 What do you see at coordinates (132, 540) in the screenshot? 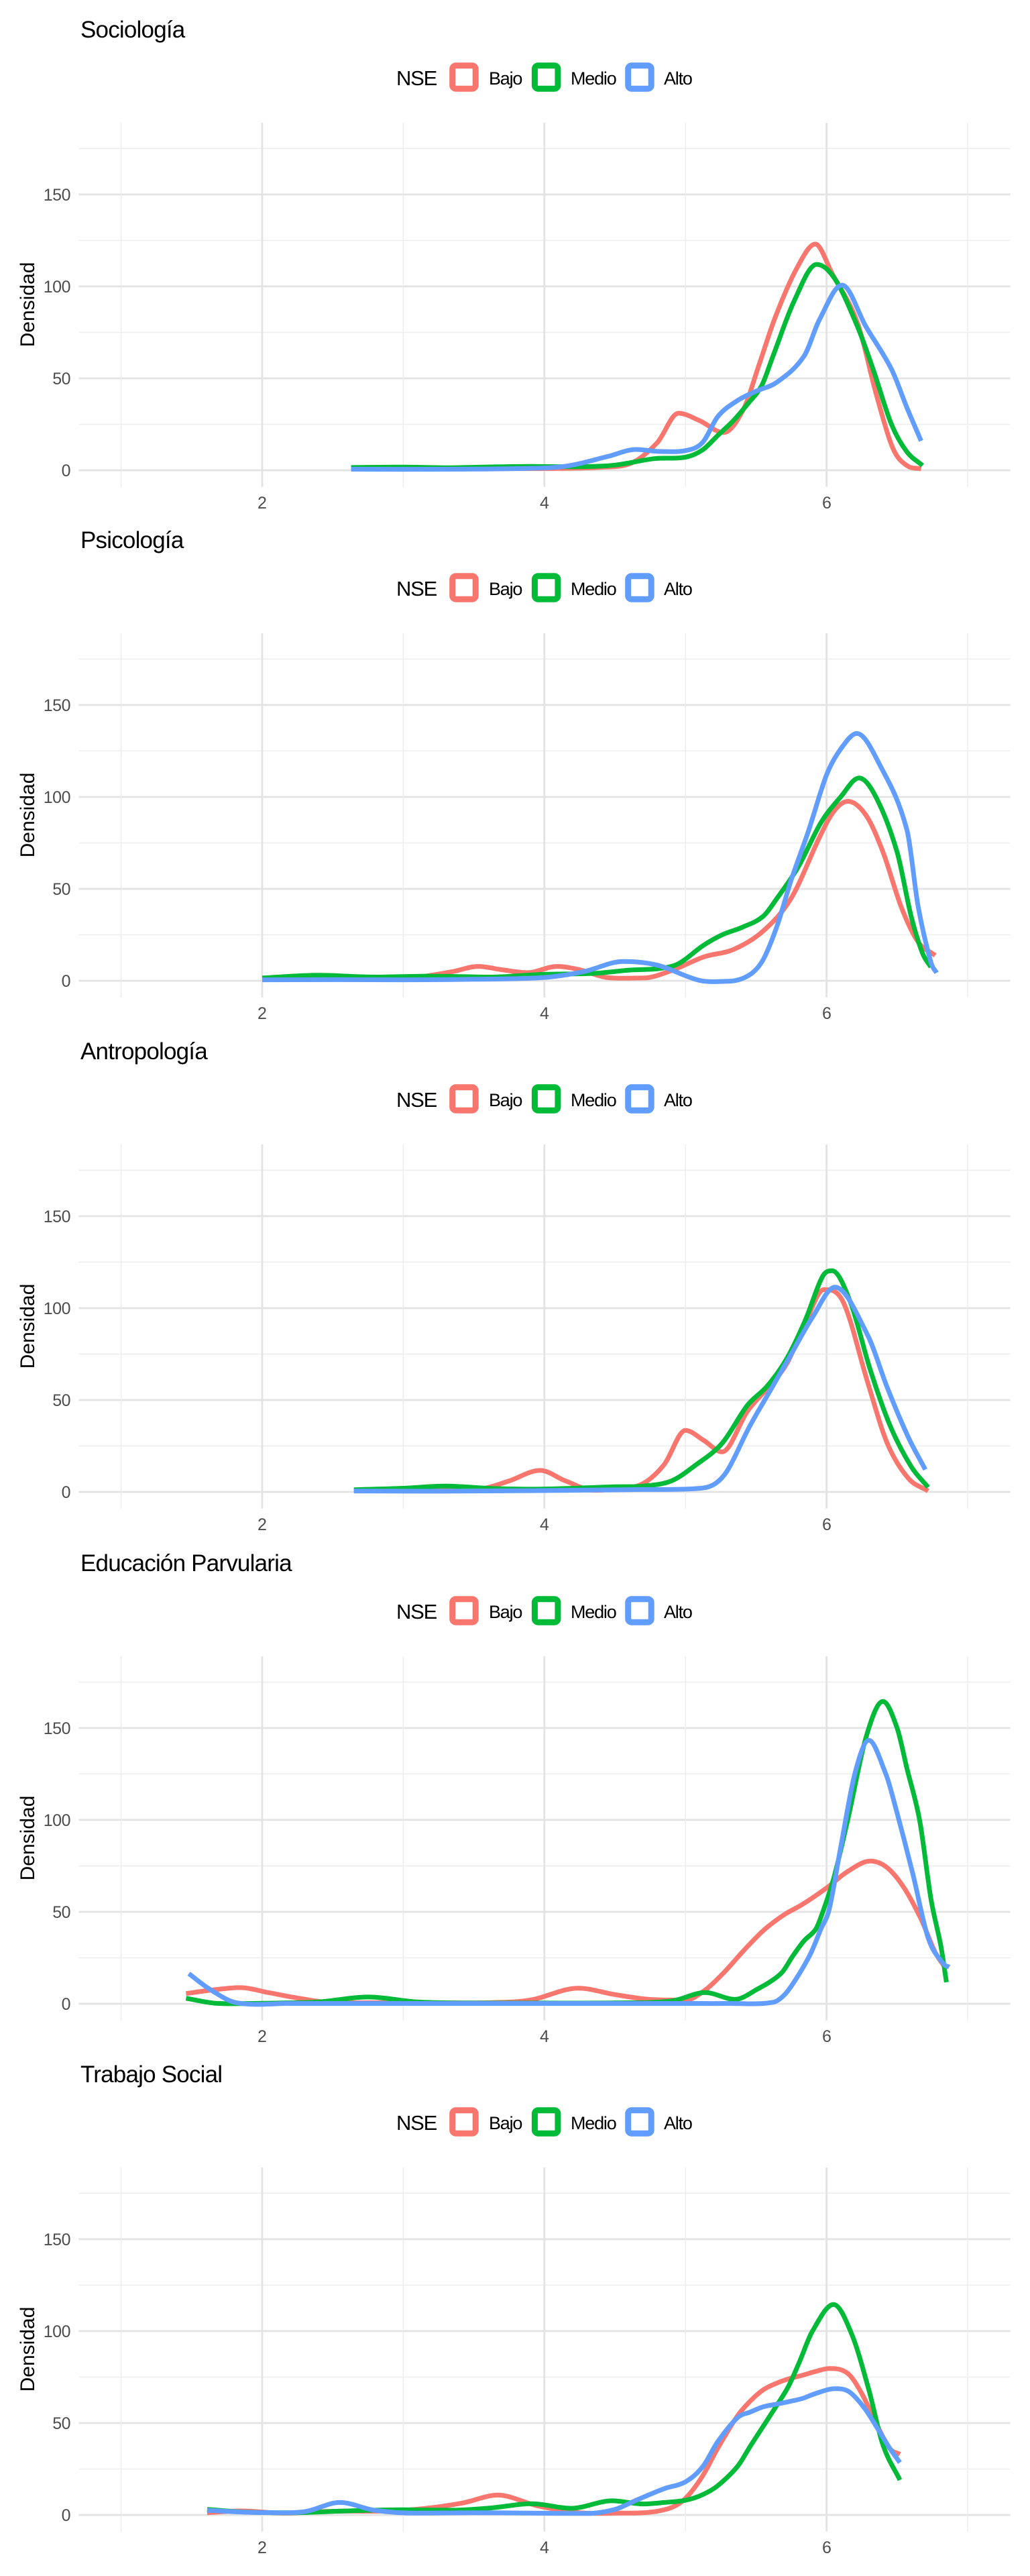
I see `svg-text: Psicología` at bounding box center [132, 540].